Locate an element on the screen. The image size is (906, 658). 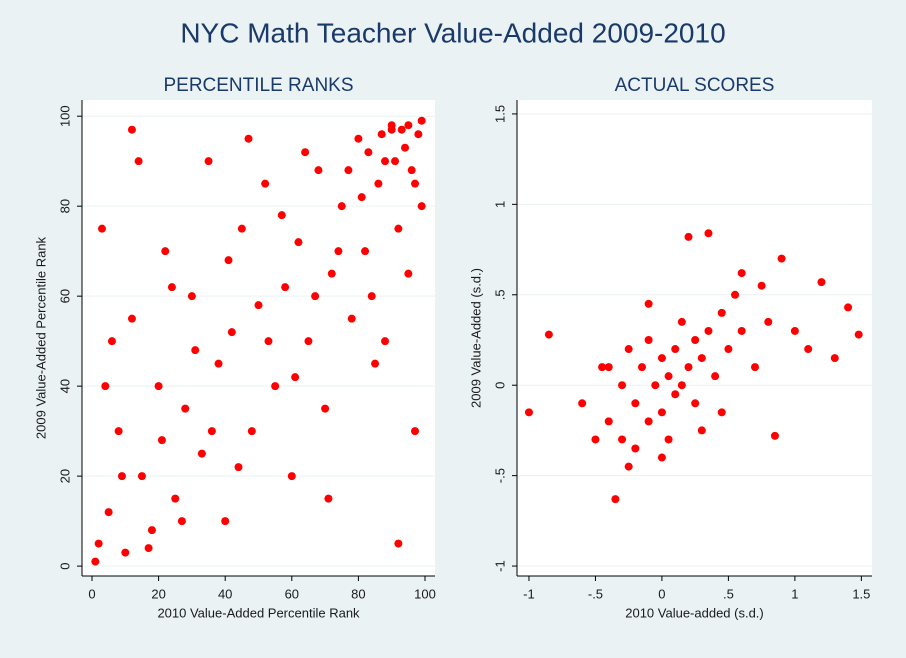
y-tick-label: 1 is located at coordinates (499, 204).